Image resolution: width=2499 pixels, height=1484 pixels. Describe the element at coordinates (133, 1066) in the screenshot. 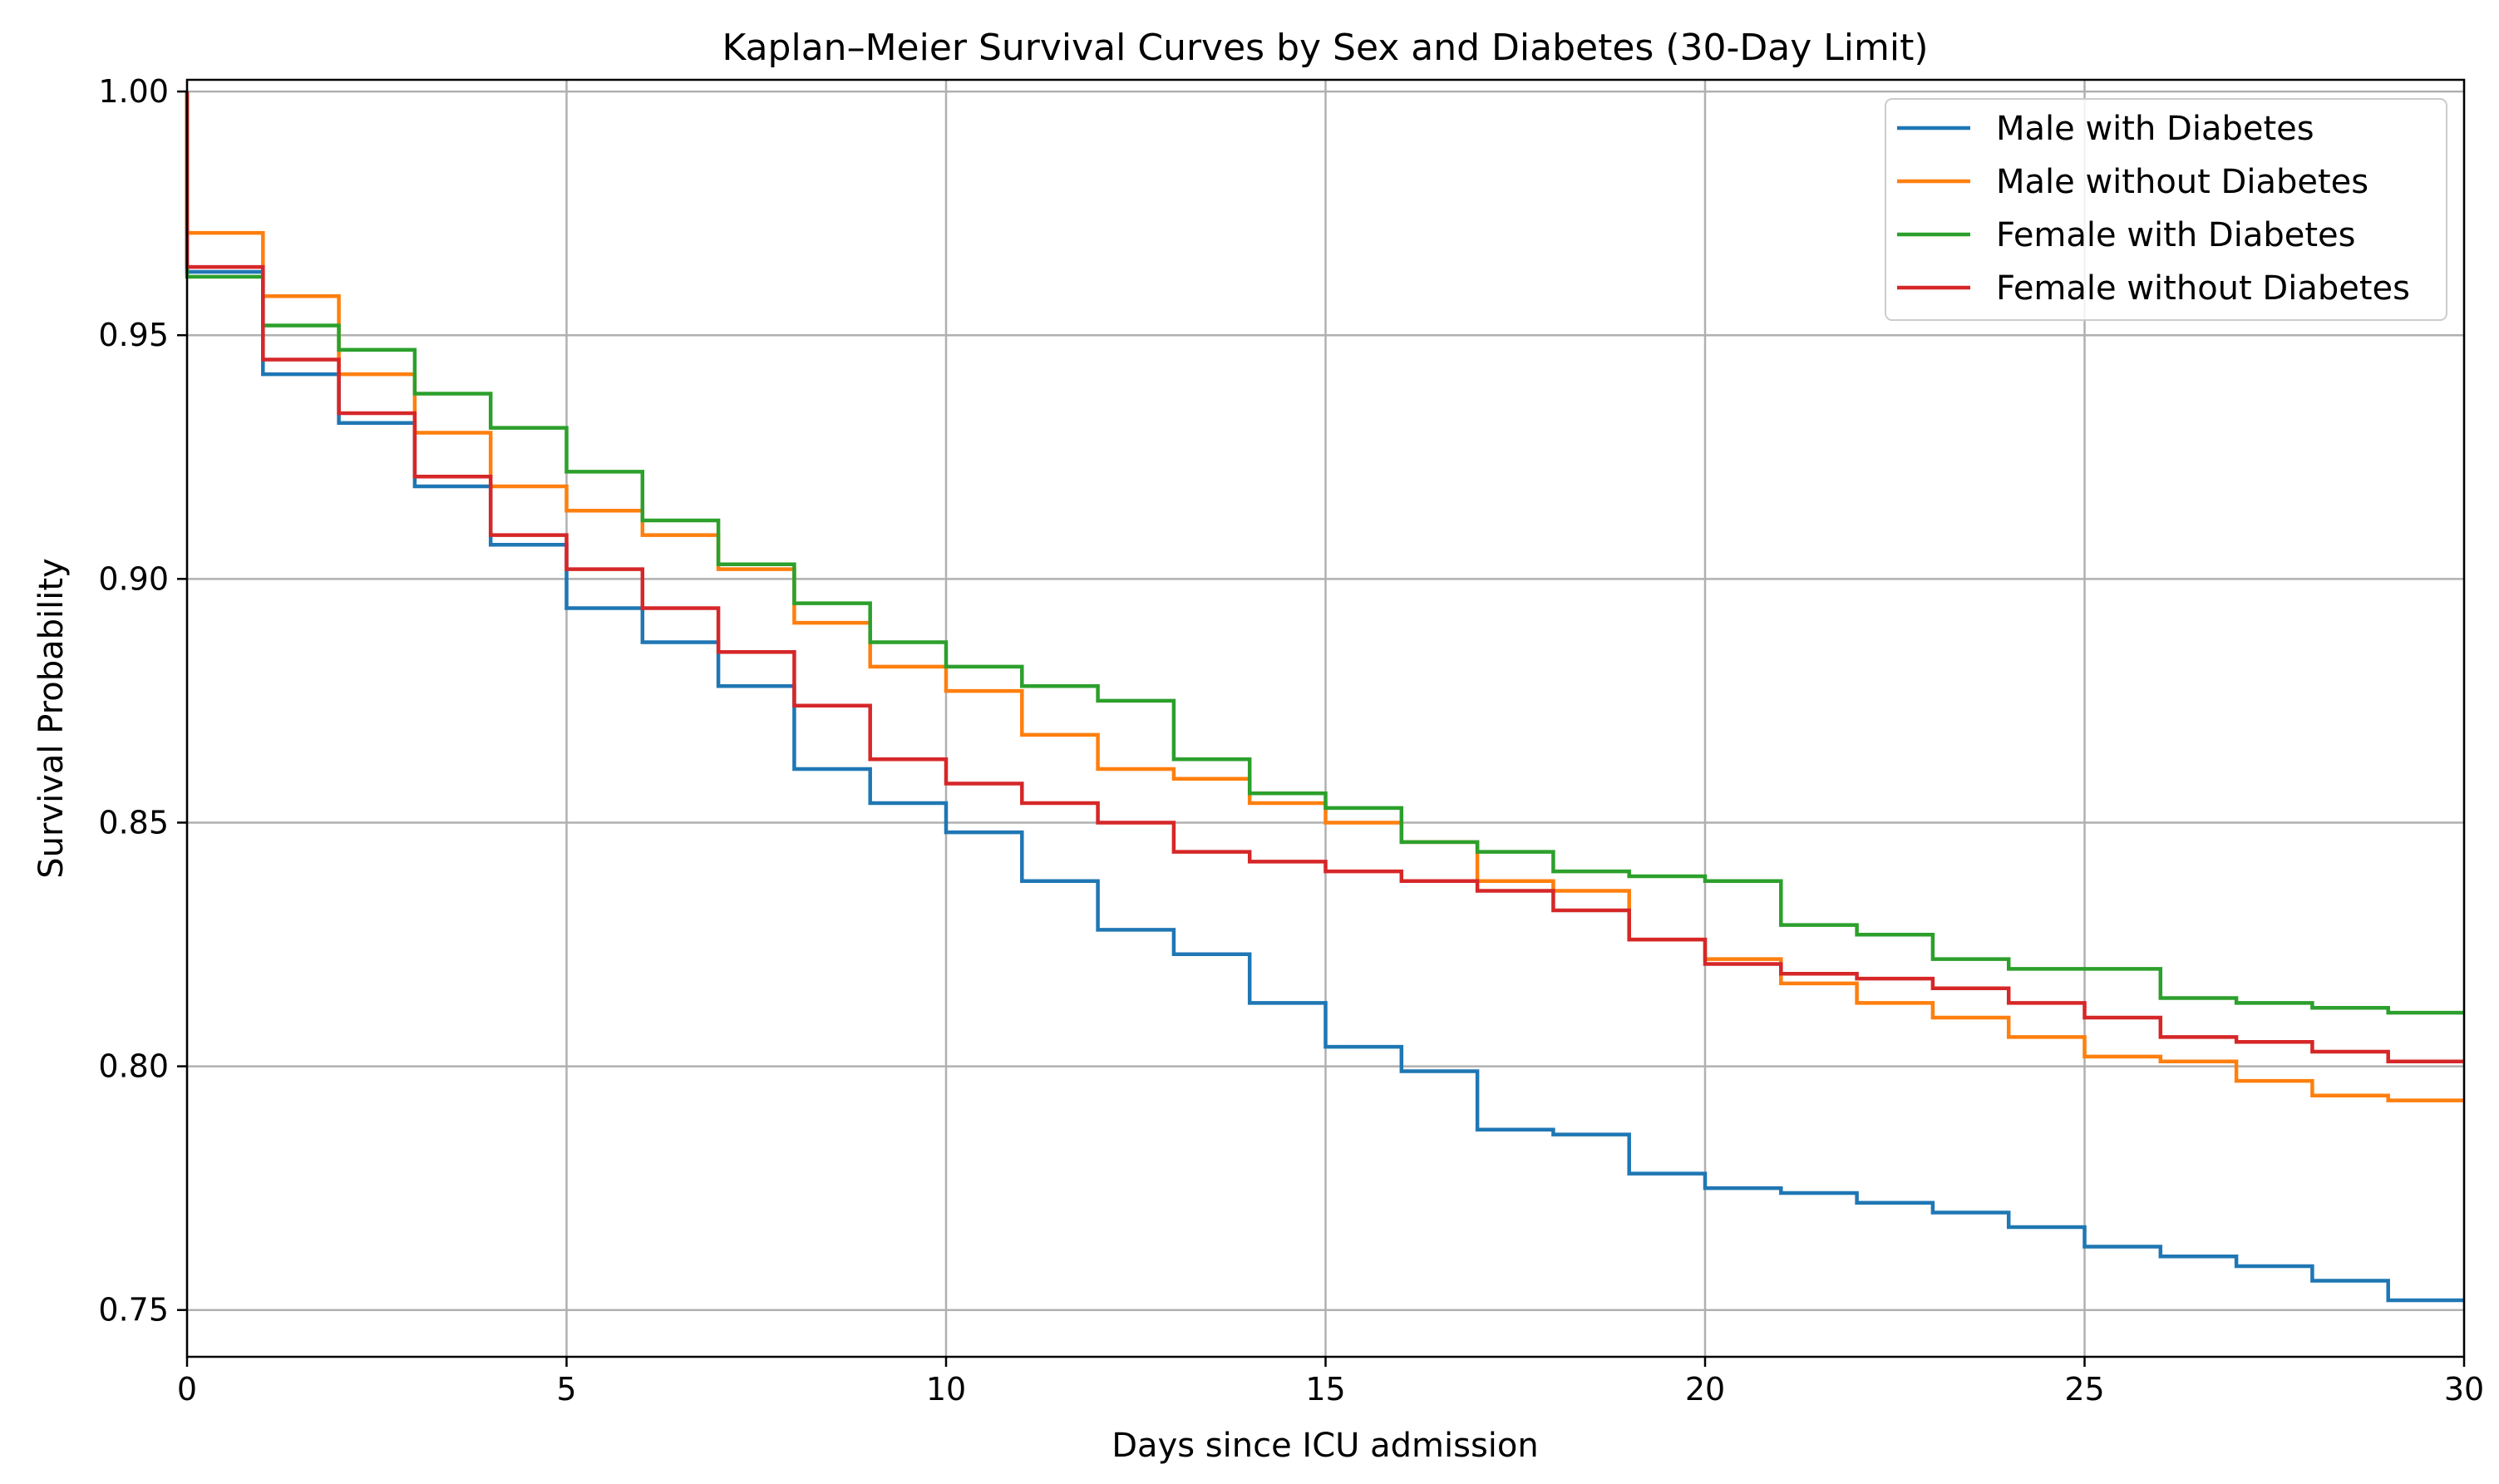

I see `y-tick-label: 0.80` at that location.